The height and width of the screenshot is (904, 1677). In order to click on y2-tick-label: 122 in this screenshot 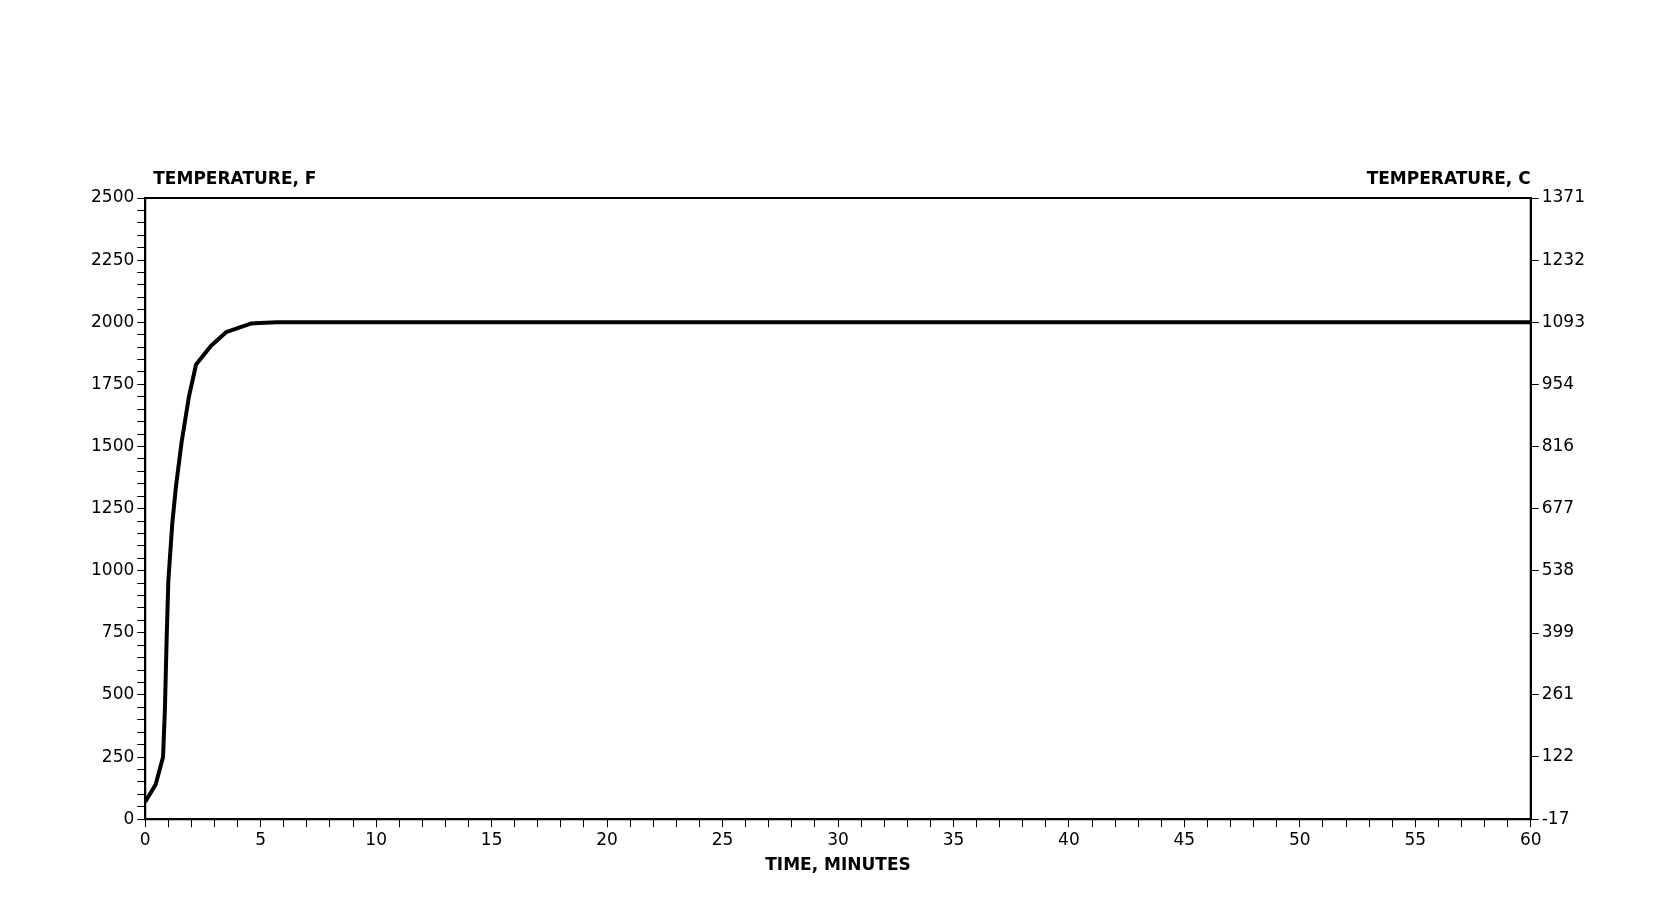, I will do `click(1558, 755)`.